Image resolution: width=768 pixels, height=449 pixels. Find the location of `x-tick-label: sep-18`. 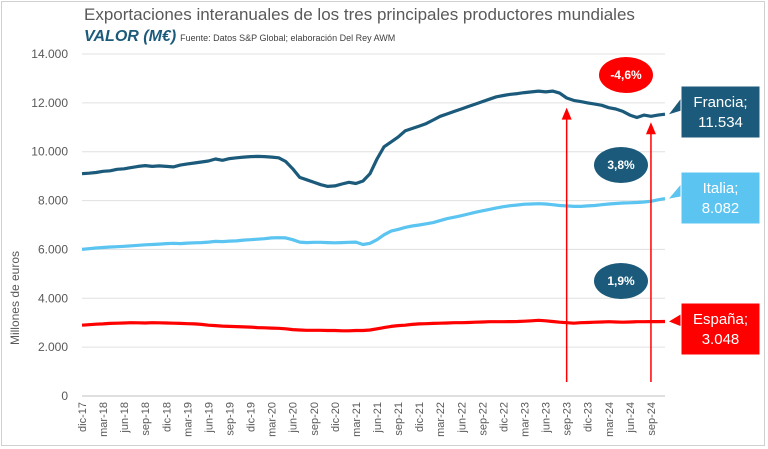

x-tick-label: sep-18 is located at coordinates (146, 419).